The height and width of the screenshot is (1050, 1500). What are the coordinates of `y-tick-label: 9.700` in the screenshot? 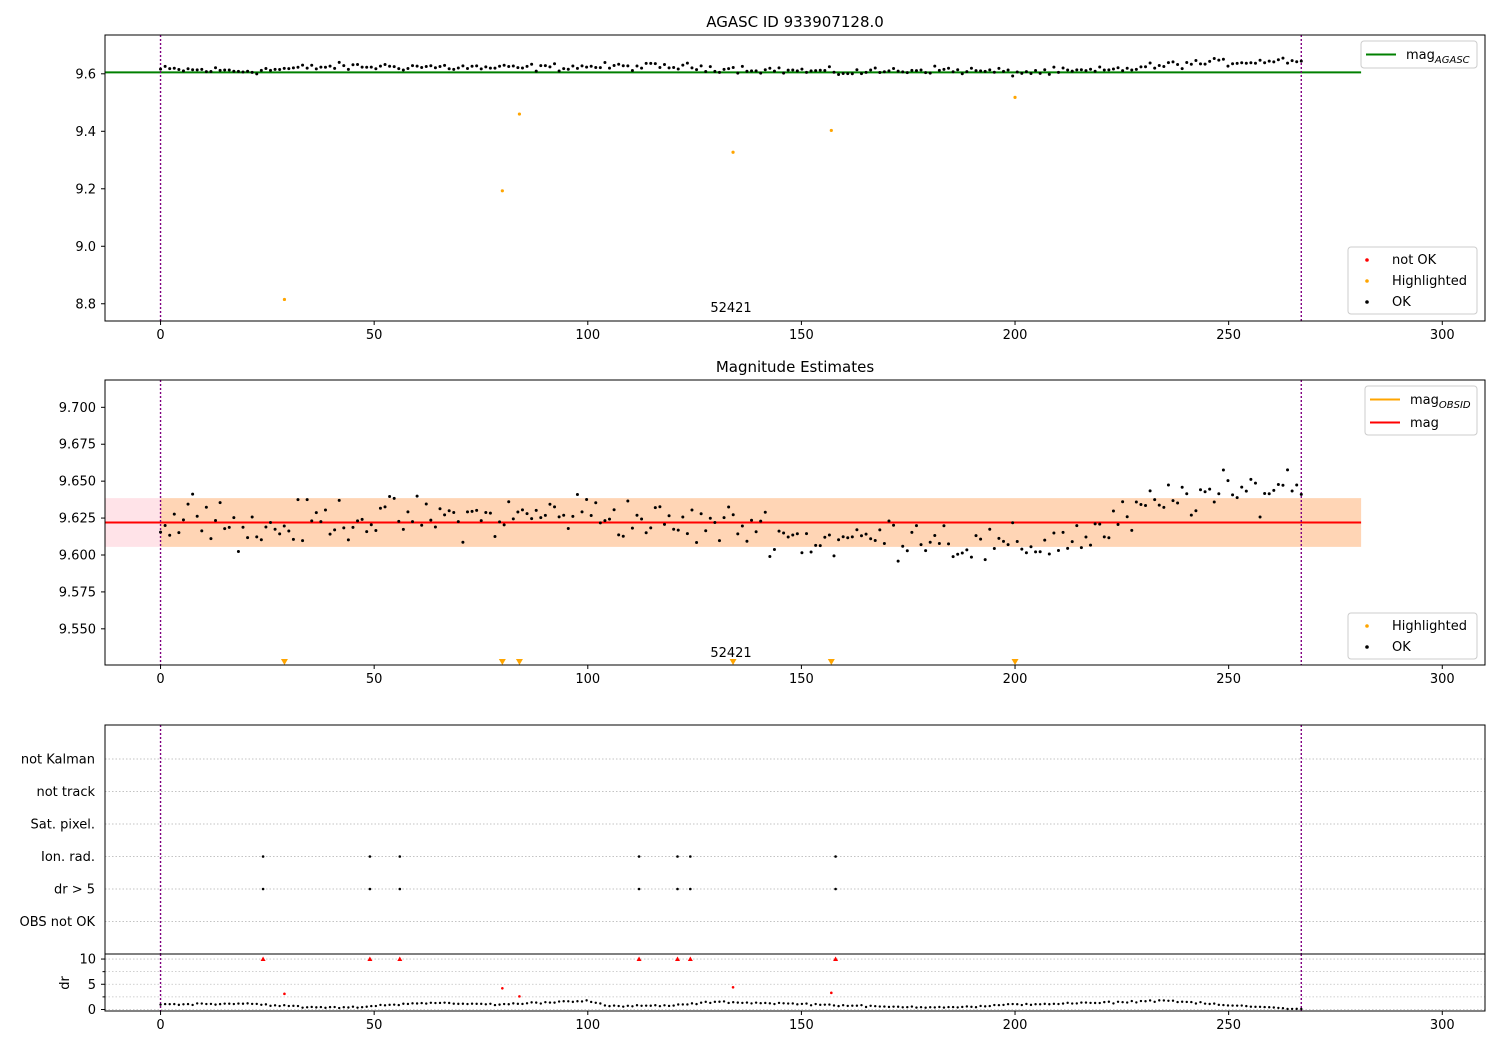 It's located at (77, 408).